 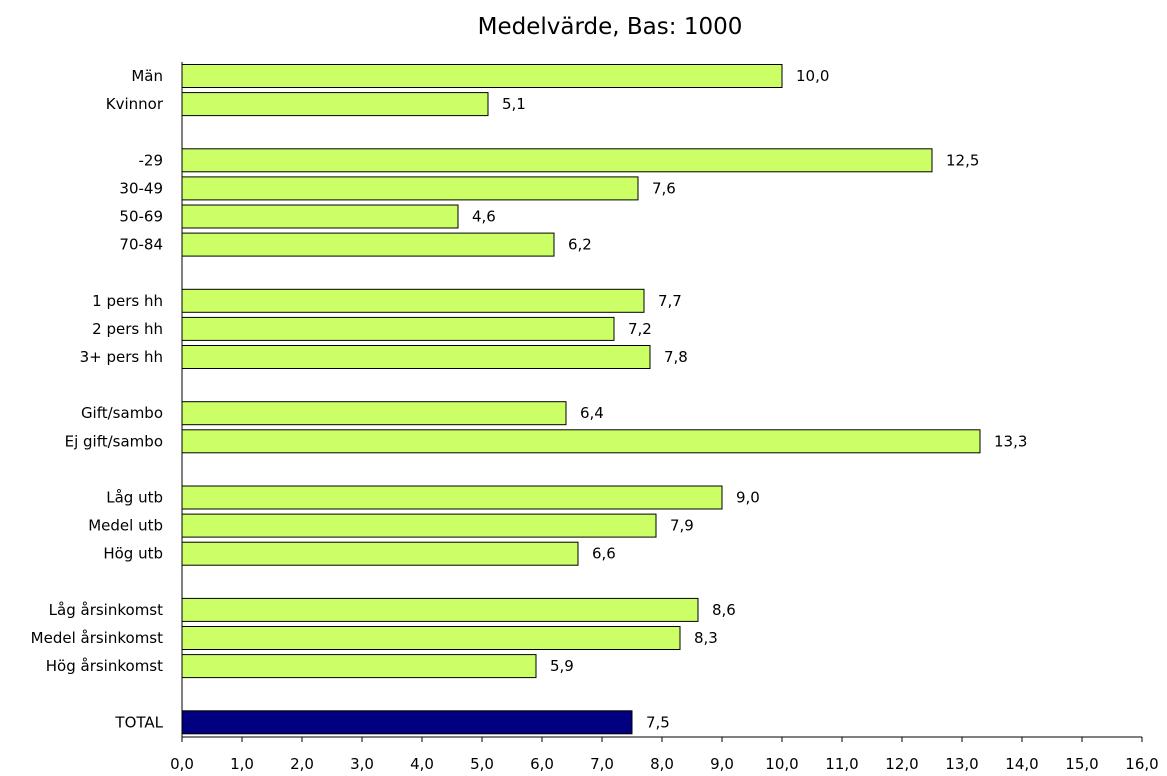 I want to click on value-label: 6,2, so click(x=580, y=245).